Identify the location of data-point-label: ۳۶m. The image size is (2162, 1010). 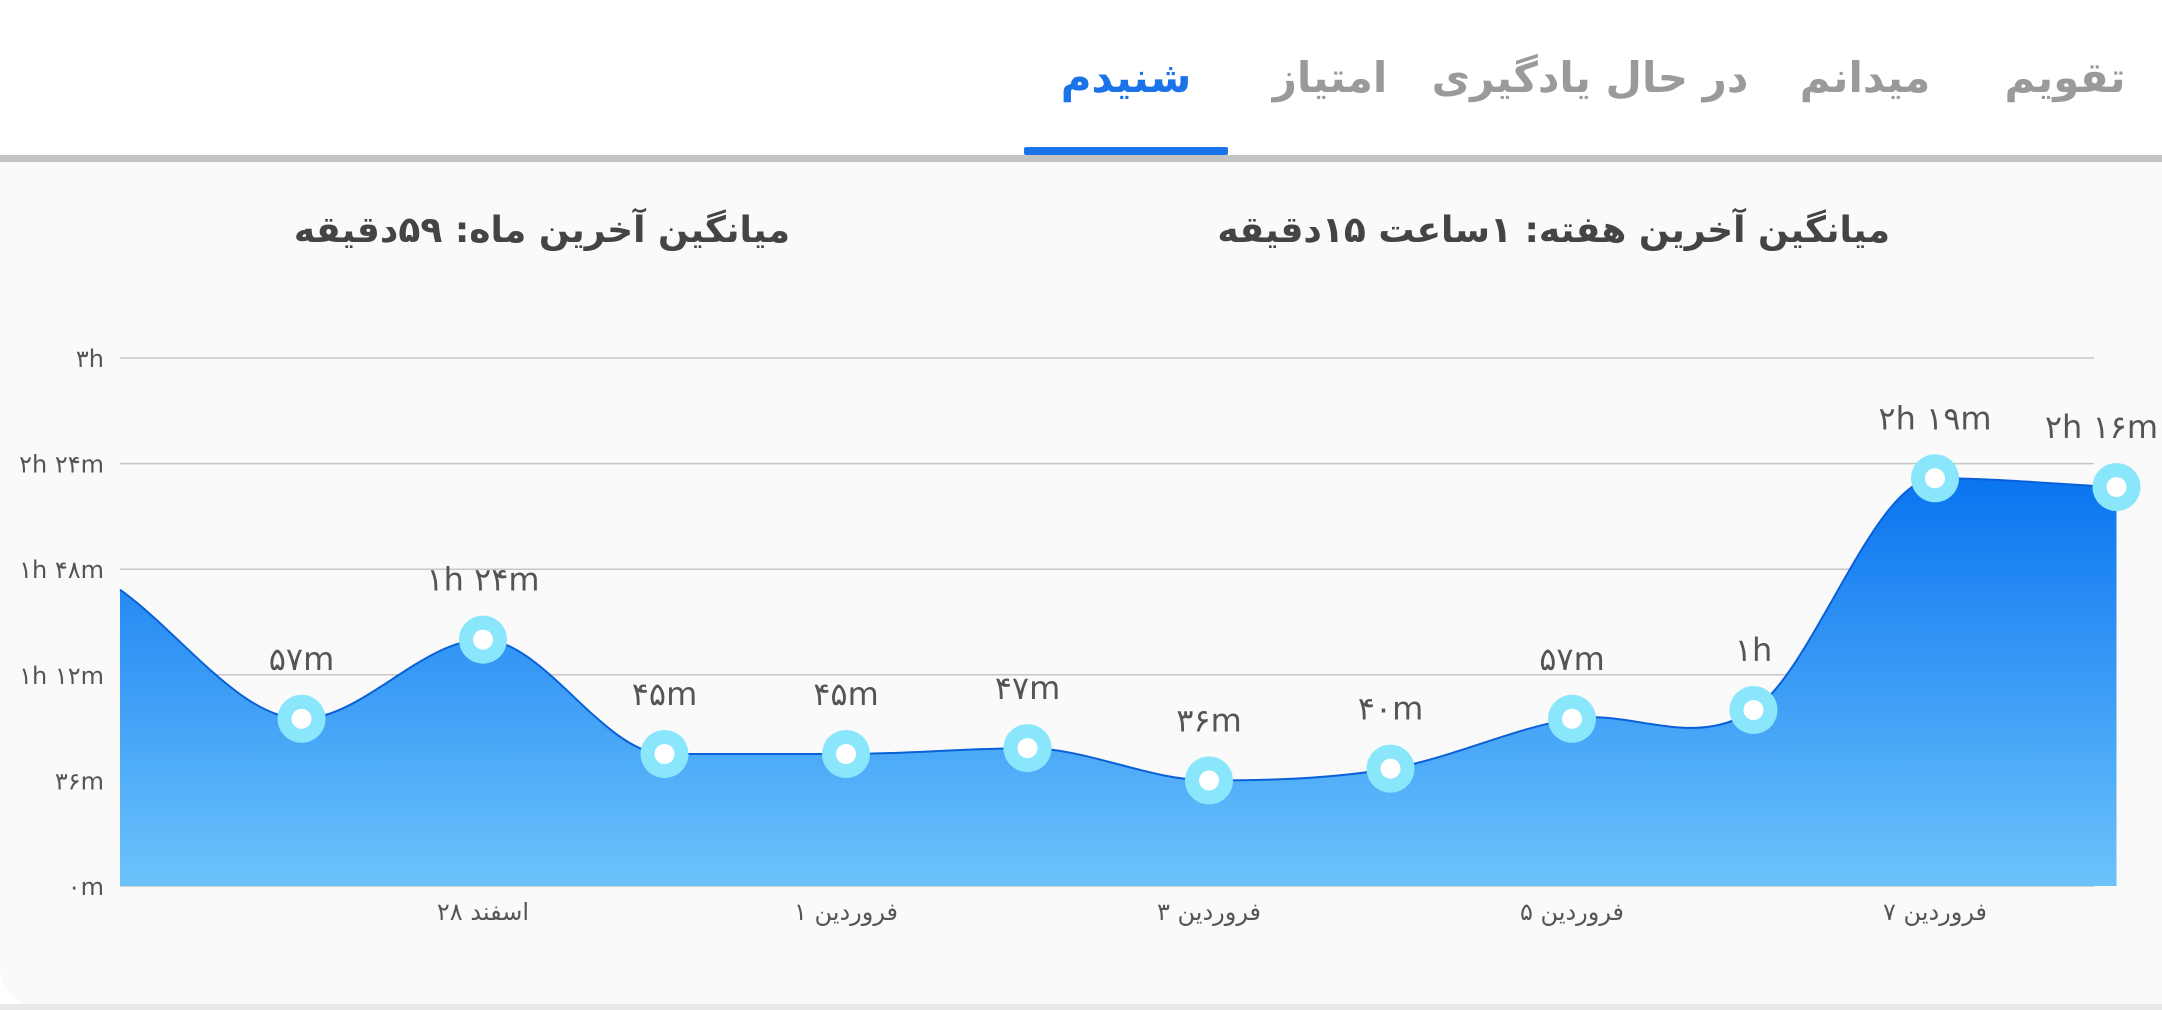
(1209, 720).